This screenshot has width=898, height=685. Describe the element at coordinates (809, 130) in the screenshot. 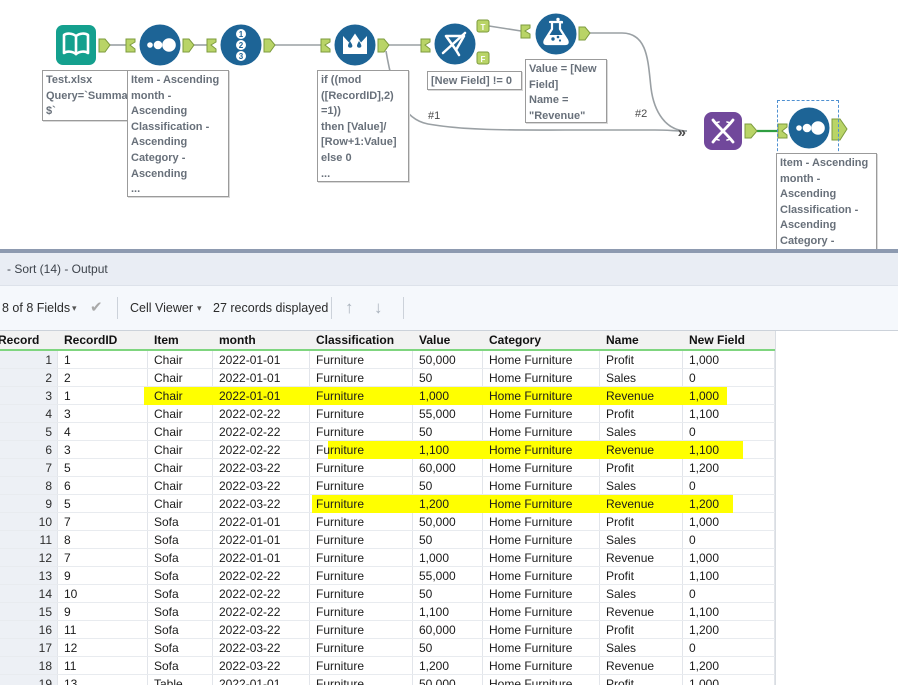

I see `sort2-tool` at that location.